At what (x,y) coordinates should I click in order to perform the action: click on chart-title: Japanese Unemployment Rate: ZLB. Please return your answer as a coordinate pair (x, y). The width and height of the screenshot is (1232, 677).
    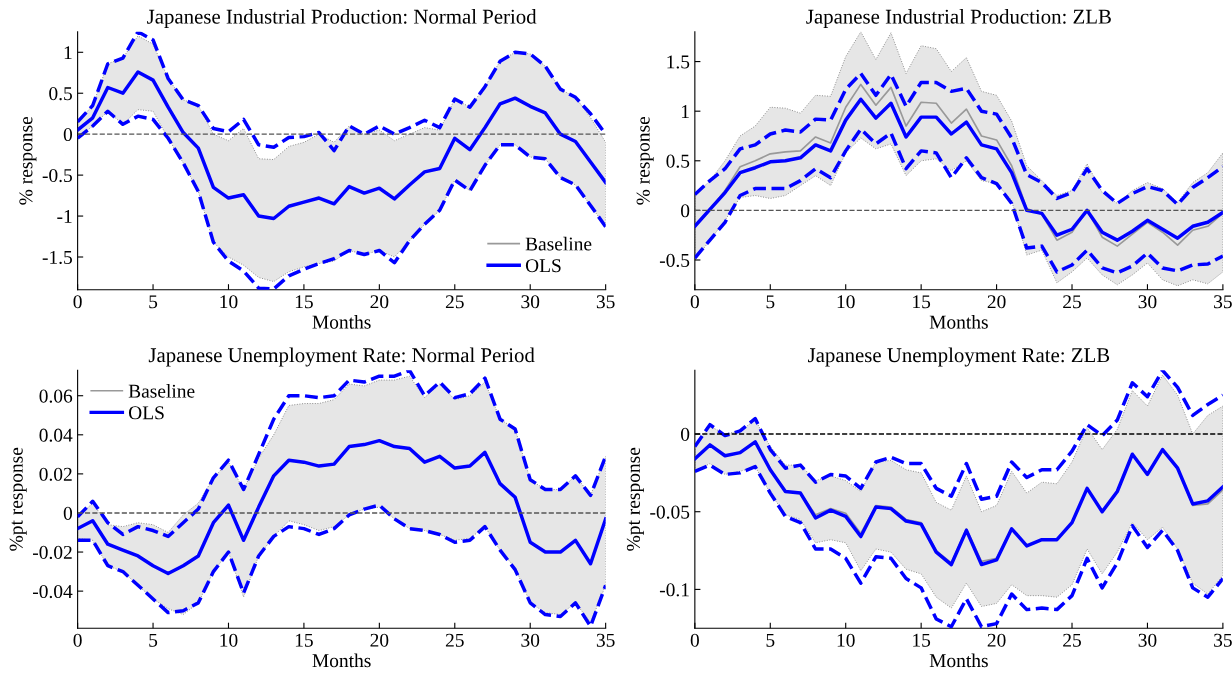
    Looking at the image, I should click on (959, 357).